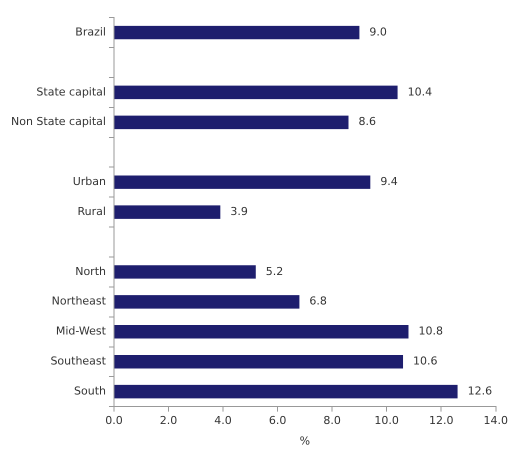 The width and height of the screenshot is (519, 460). What do you see at coordinates (305, 441) in the screenshot?
I see `x-axis-title: %` at bounding box center [305, 441].